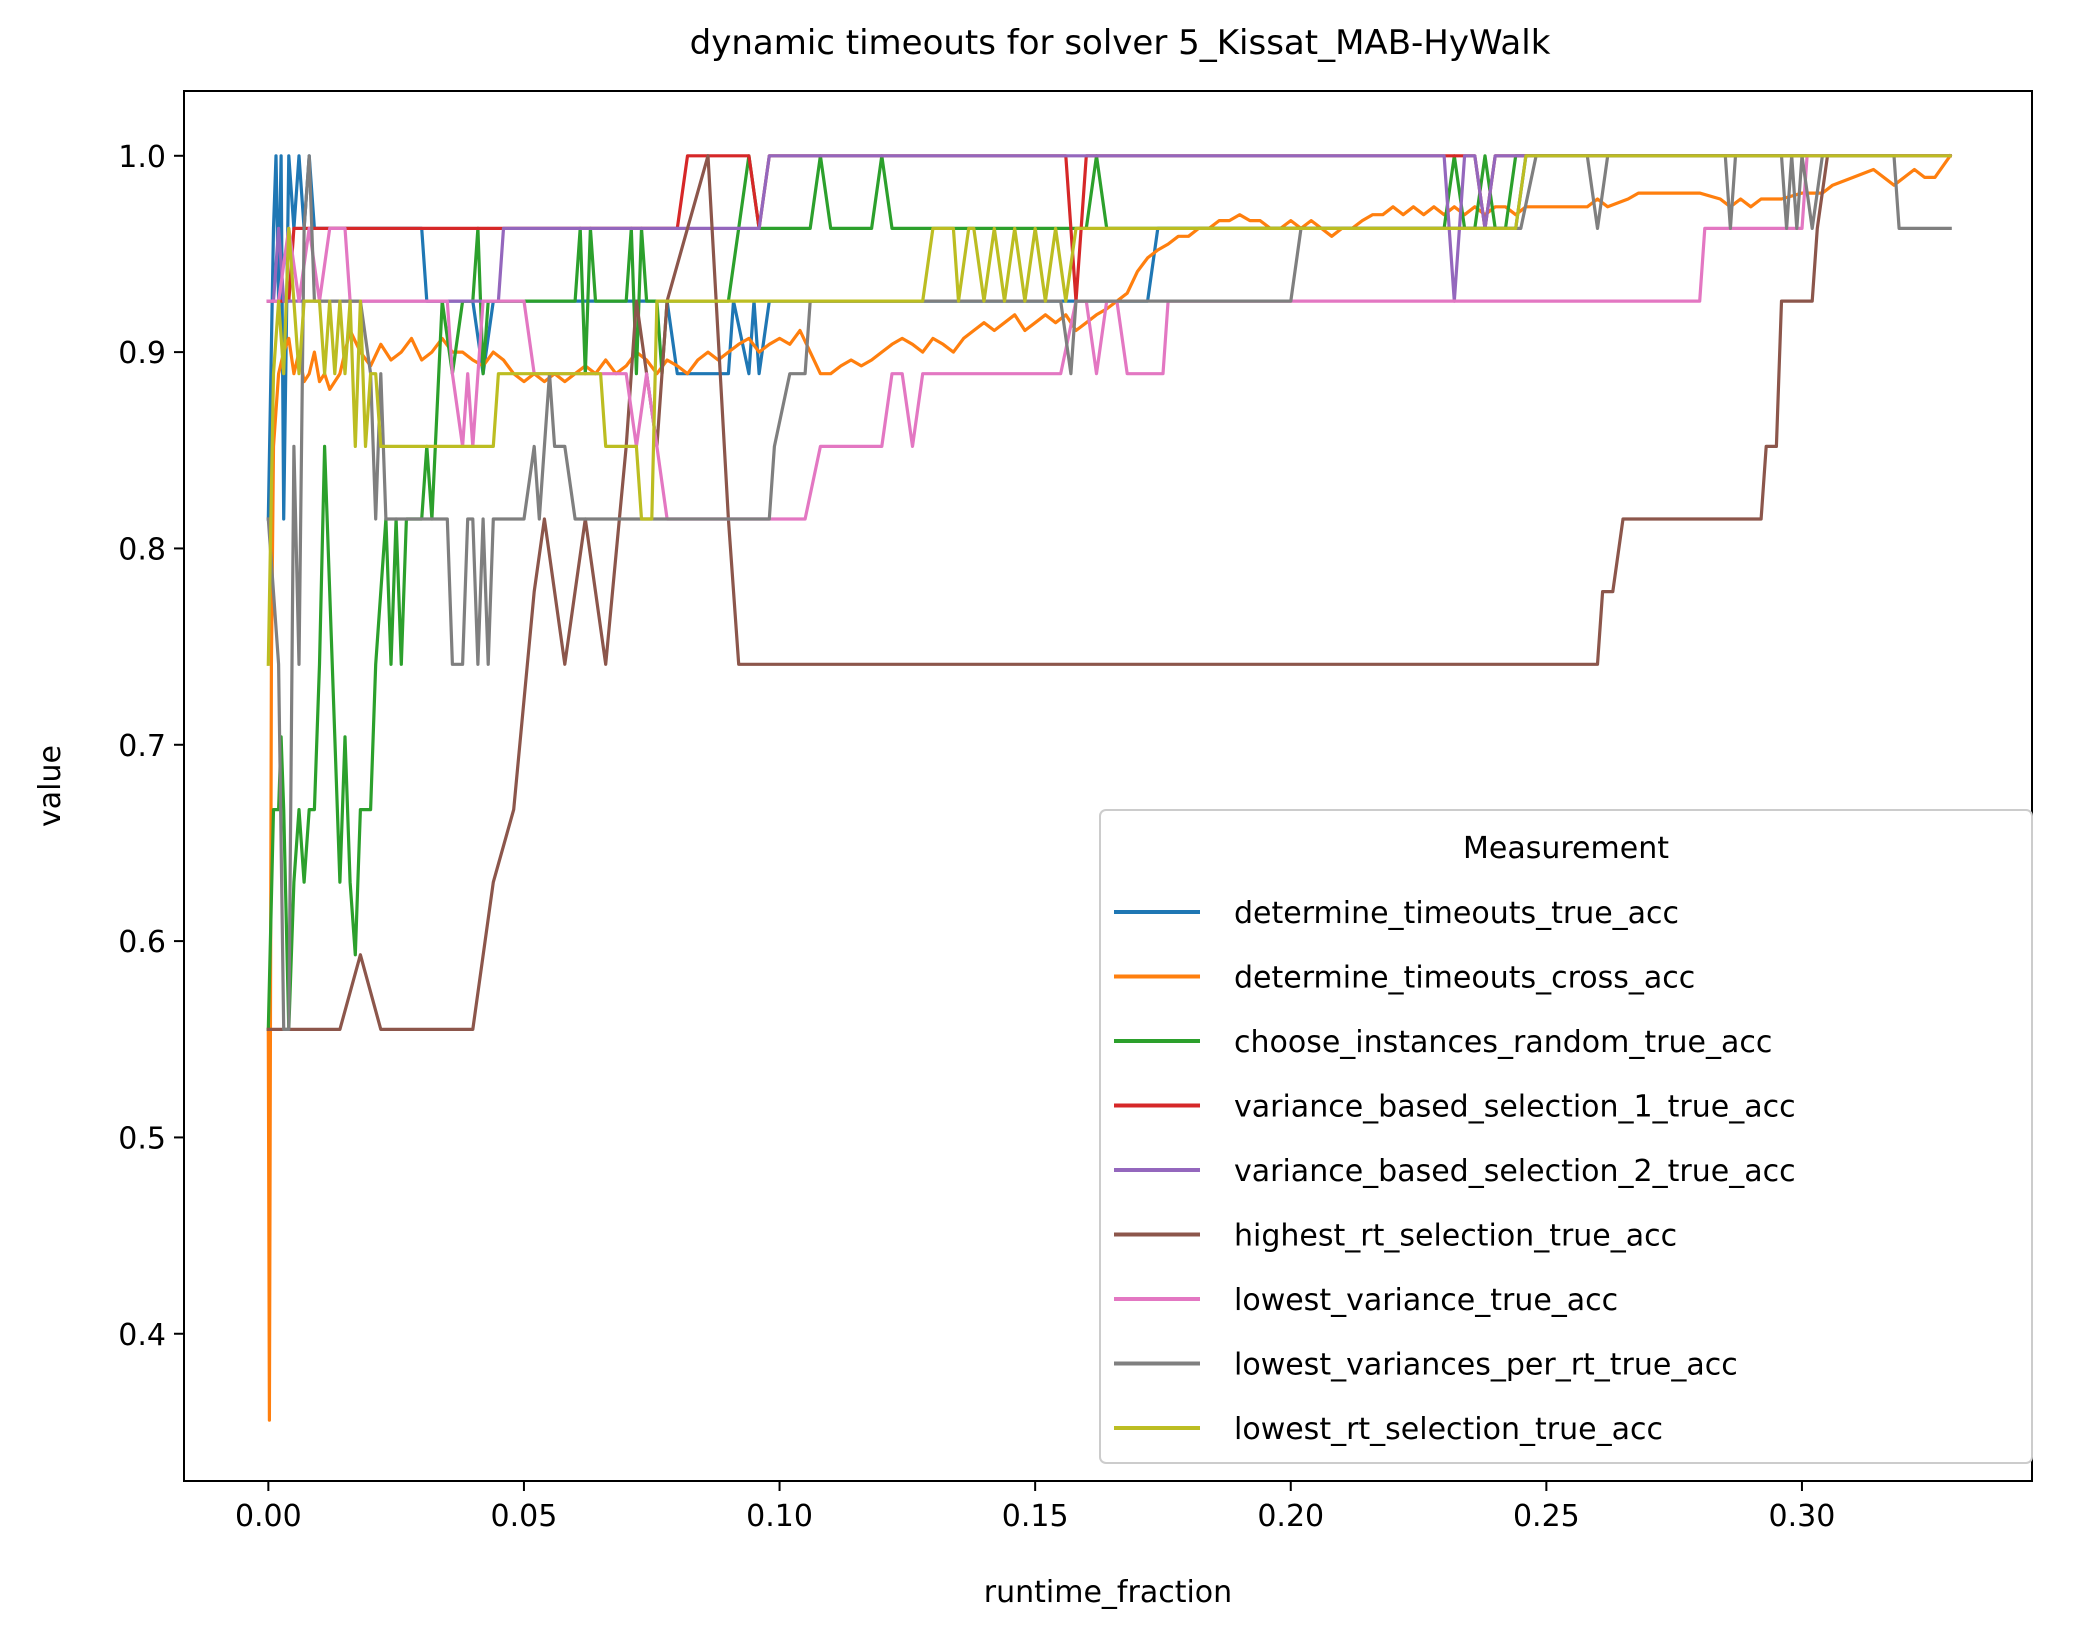  Describe the element at coordinates (1802, 1516) in the screenshot. I see `x-tick-label: 0.30` at that location.